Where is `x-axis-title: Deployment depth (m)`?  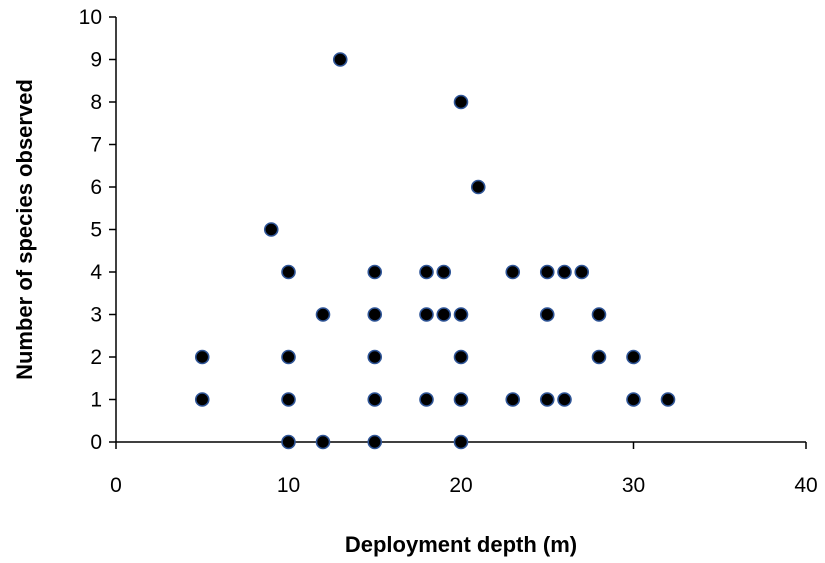 x-axis-title: Deployment depth (m) is located at coordinates (461, 544).